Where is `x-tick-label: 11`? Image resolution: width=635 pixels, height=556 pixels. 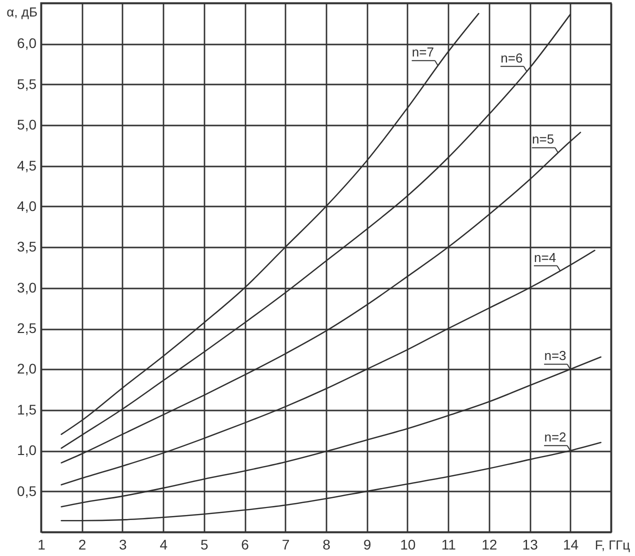 x-tick-label: 11 is located at coordinates (448, 544).